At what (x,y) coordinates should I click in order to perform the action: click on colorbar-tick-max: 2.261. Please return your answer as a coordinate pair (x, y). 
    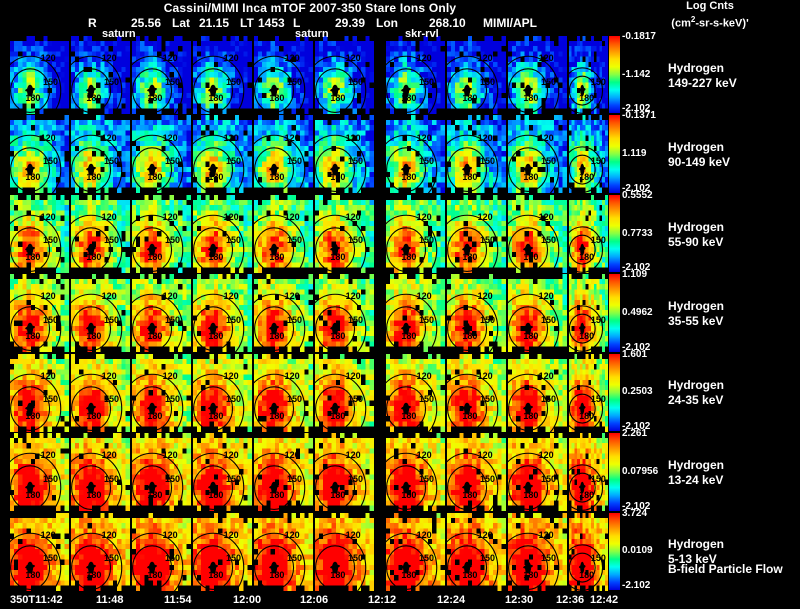
    Looking at the image, I should click on (635, 434).